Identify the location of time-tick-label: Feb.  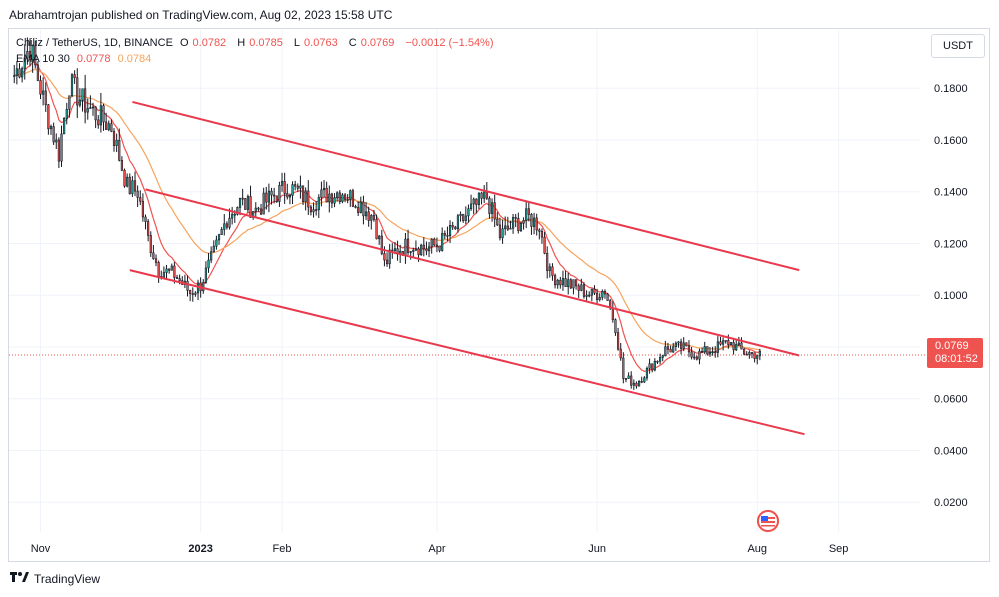
(282, 549).